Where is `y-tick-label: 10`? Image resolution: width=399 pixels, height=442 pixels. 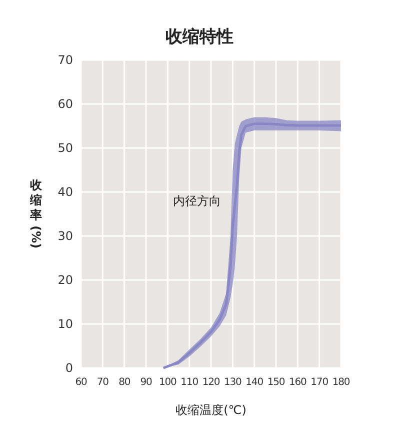 y-tick-label: 10 is located at coordinates (65, 324).